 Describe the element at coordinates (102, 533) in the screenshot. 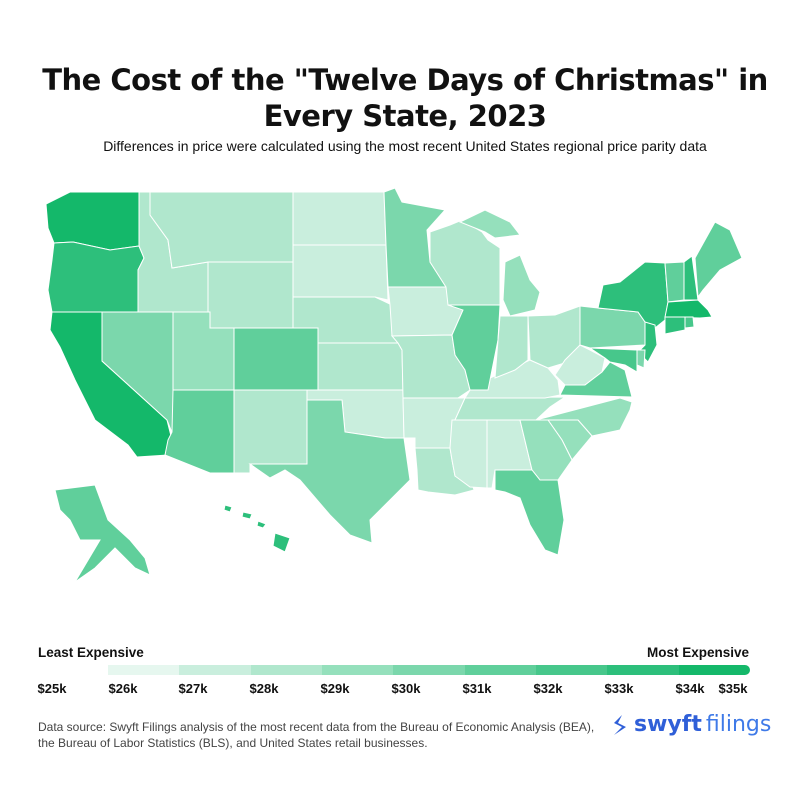

I see `state-ak` at that location.